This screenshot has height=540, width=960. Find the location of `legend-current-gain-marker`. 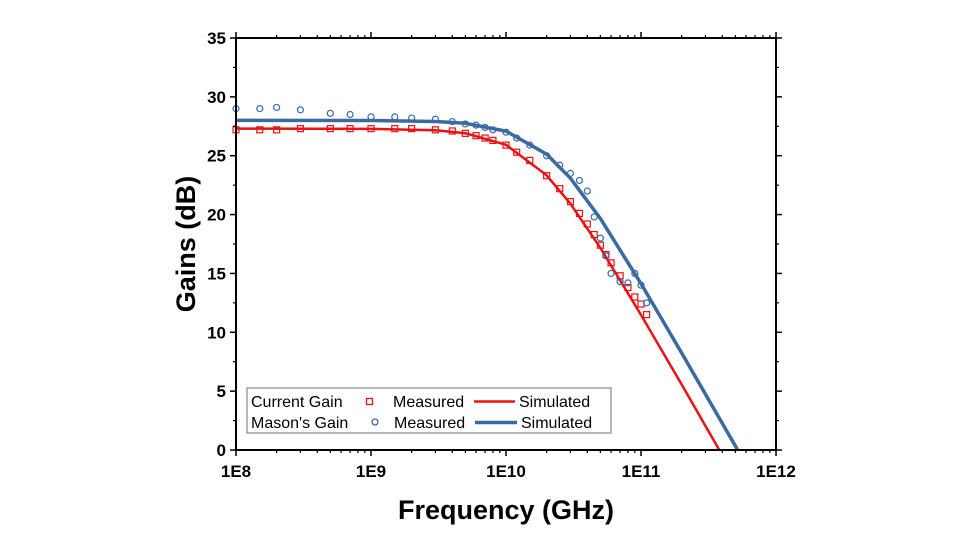

legend-current-gain-marker is located at coordinates (369, 401).